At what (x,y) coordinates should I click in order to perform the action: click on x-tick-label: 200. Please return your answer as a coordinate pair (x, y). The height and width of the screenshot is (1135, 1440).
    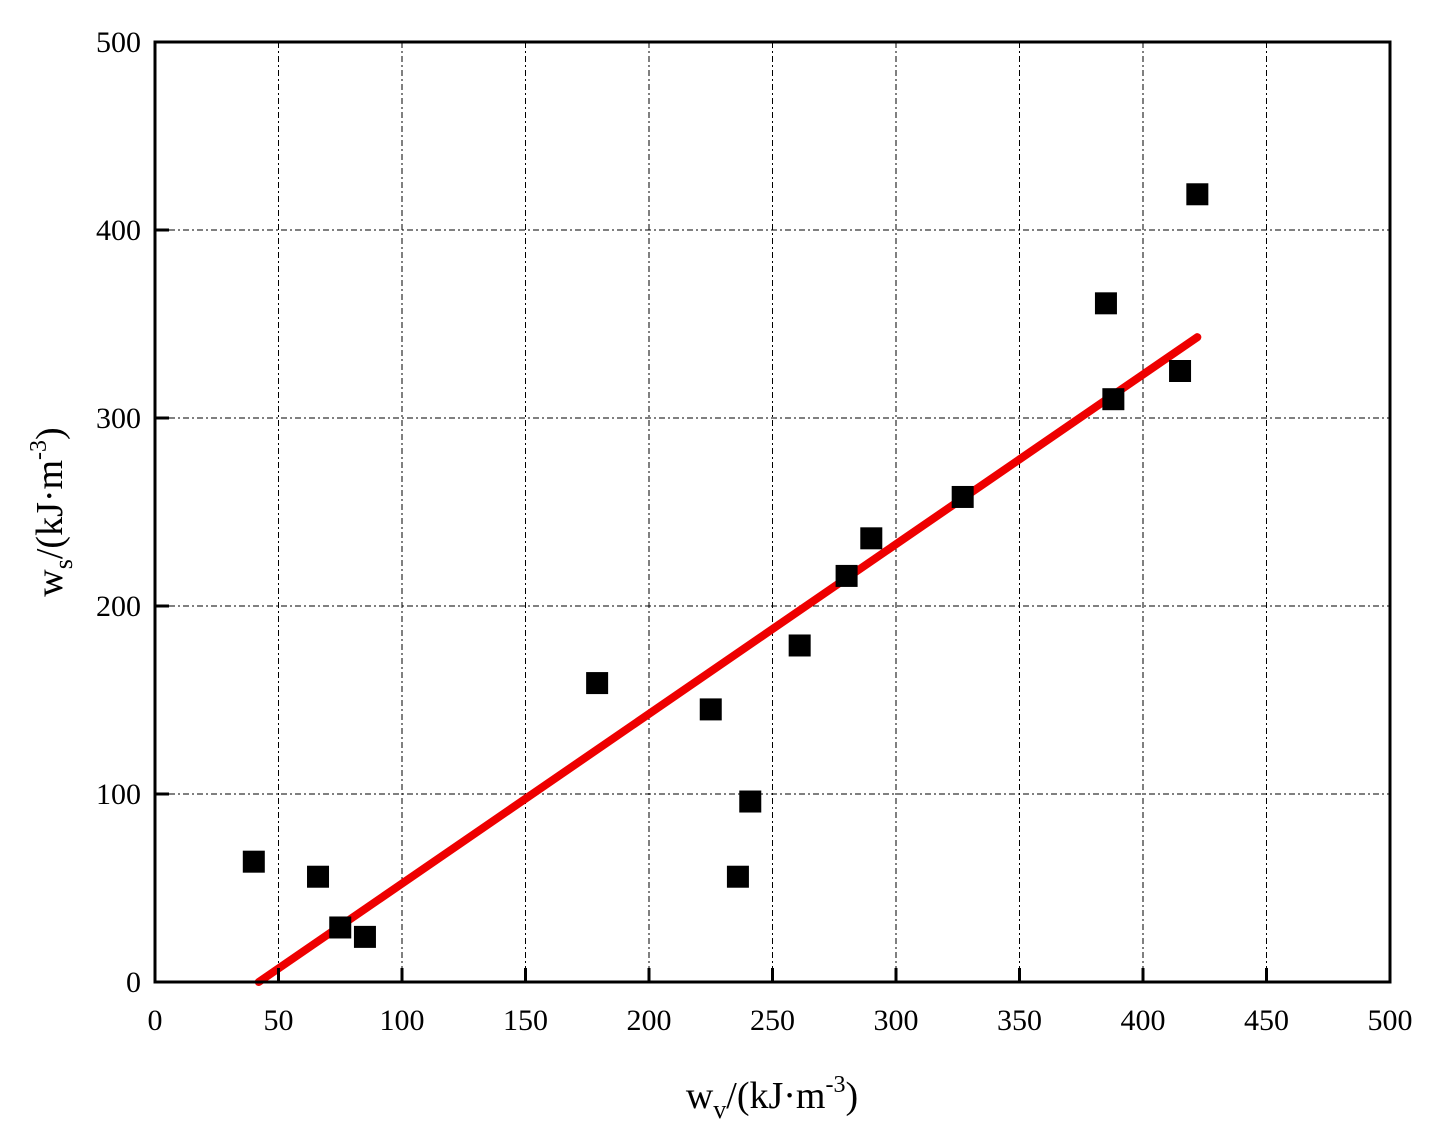
    Looking at the image, I should click on (649, 1020).